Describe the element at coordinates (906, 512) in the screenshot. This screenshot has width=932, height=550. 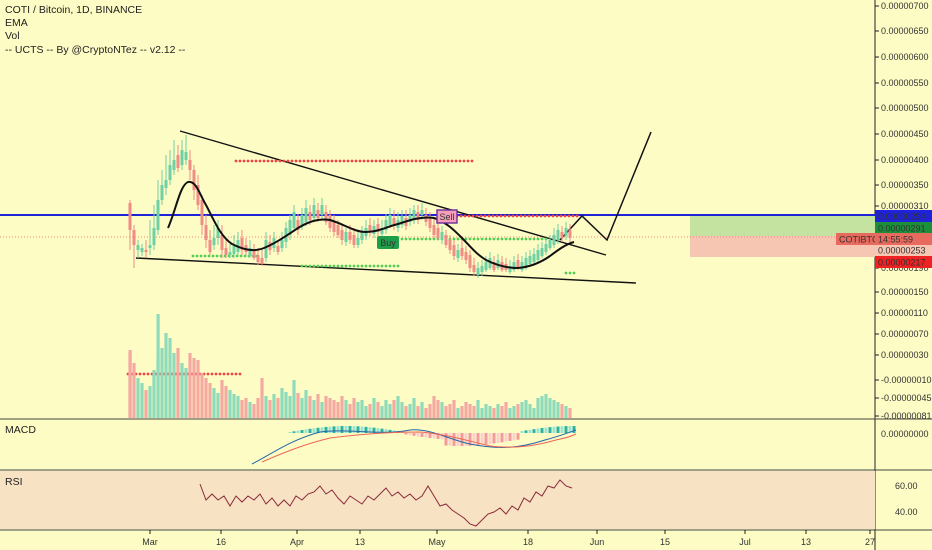
I see `rsi-tick-label: 40.00` at that location.